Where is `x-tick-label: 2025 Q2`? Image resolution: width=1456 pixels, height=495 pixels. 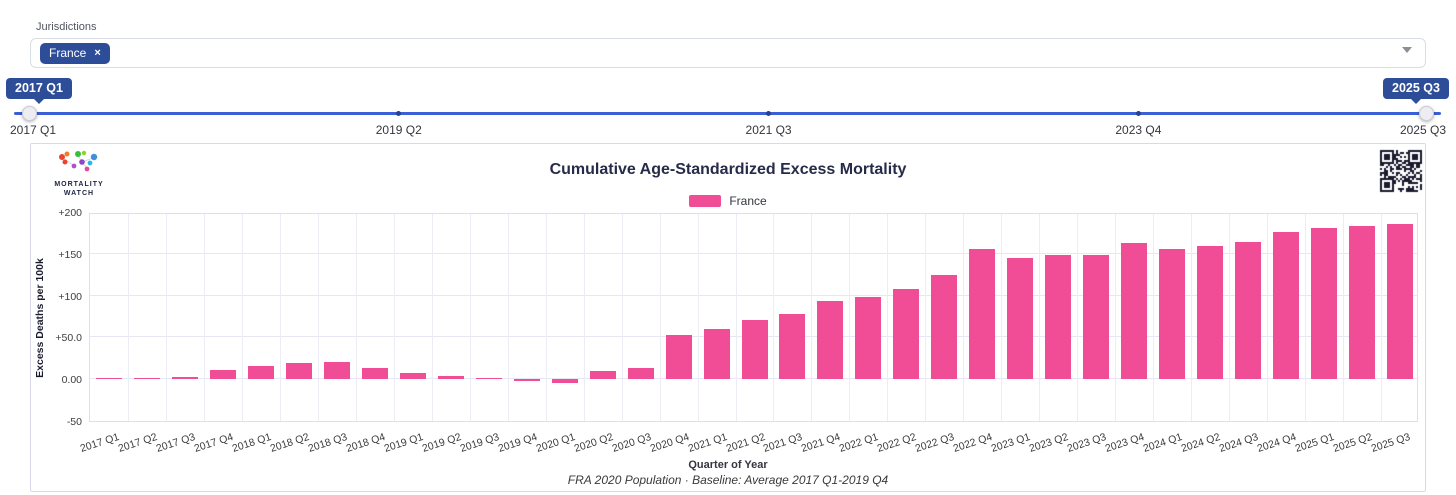 x-tick-label: 2025 Q2 is located at coordinates (1352, 443).